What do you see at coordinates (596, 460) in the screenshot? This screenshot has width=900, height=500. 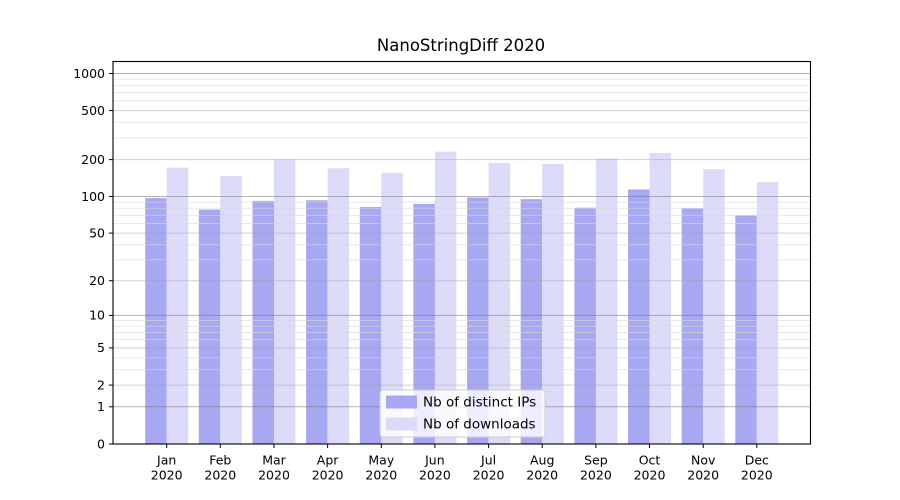 I see `x-tick-label-month-sep: Sep` at bounding box center [596, 460].